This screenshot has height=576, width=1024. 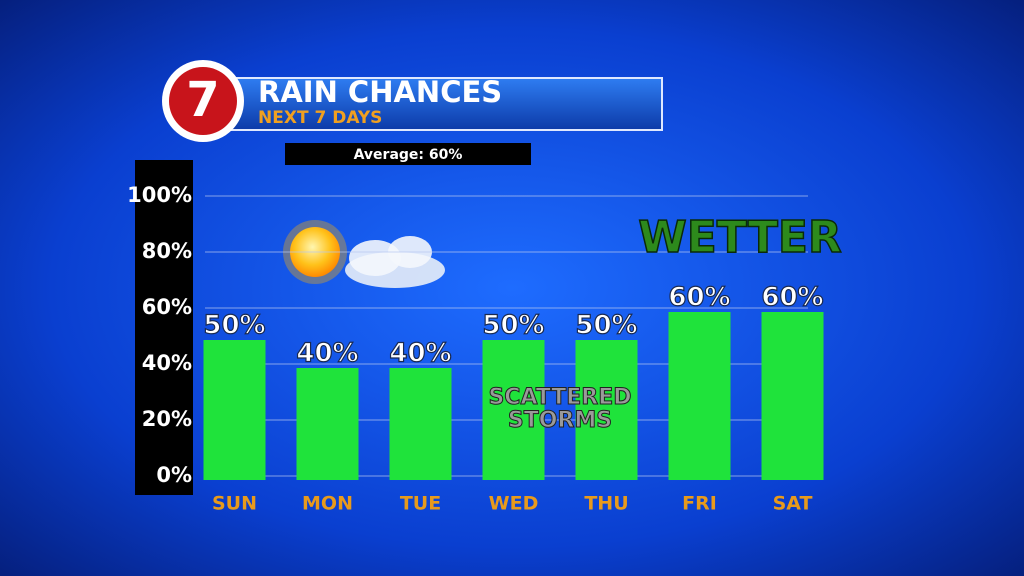 What do you see at coordinates (164, 327) in the screenshot?
I see `axis-panel` at bounding box center [164, 327].